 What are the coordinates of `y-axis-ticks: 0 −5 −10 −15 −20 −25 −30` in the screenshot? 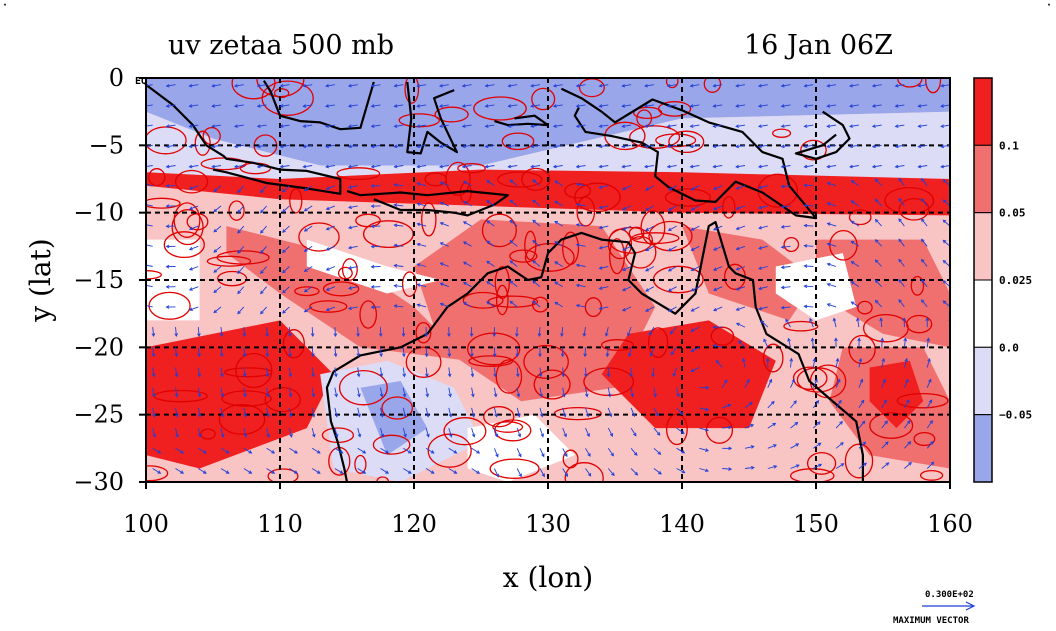 It's located at (109, 280).